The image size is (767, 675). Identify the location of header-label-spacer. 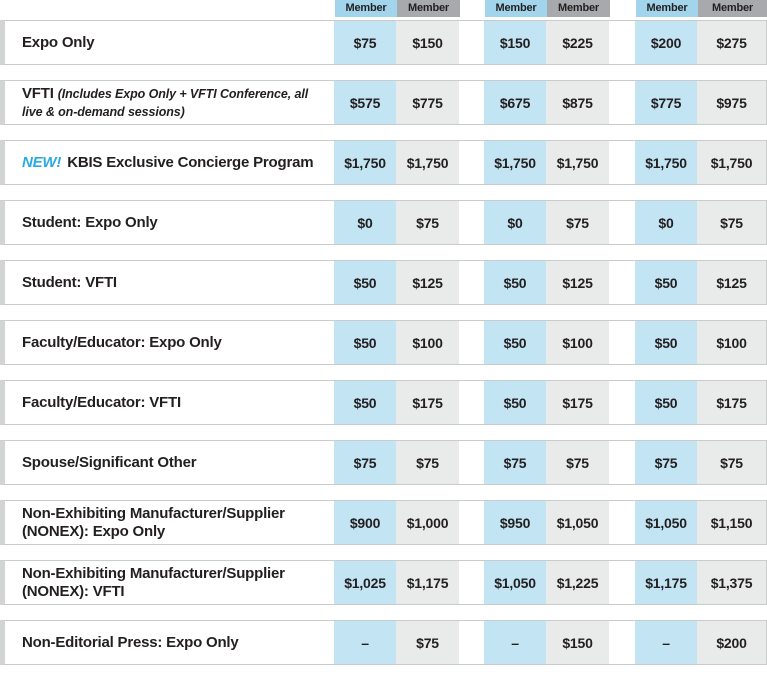
(170, 8).